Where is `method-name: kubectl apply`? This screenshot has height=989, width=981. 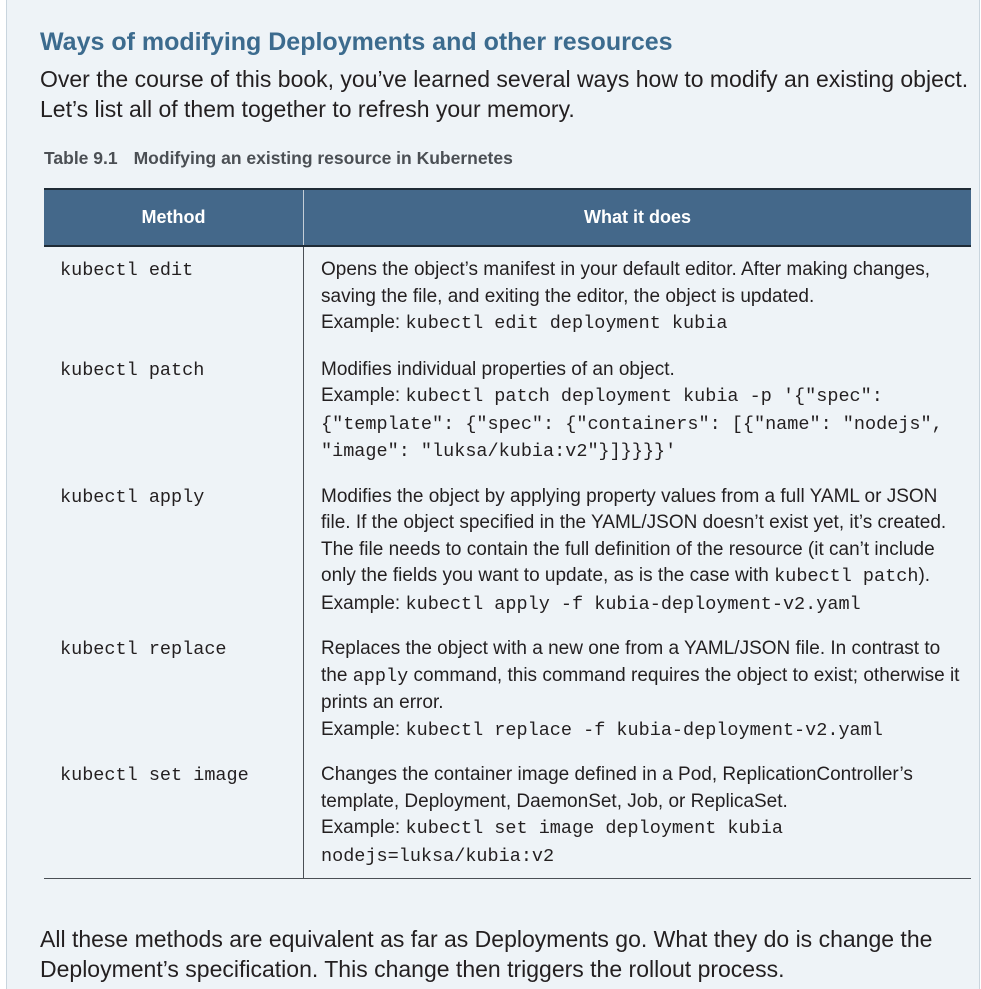
method-name: kubectl apply is located at coordinates (132, 497).